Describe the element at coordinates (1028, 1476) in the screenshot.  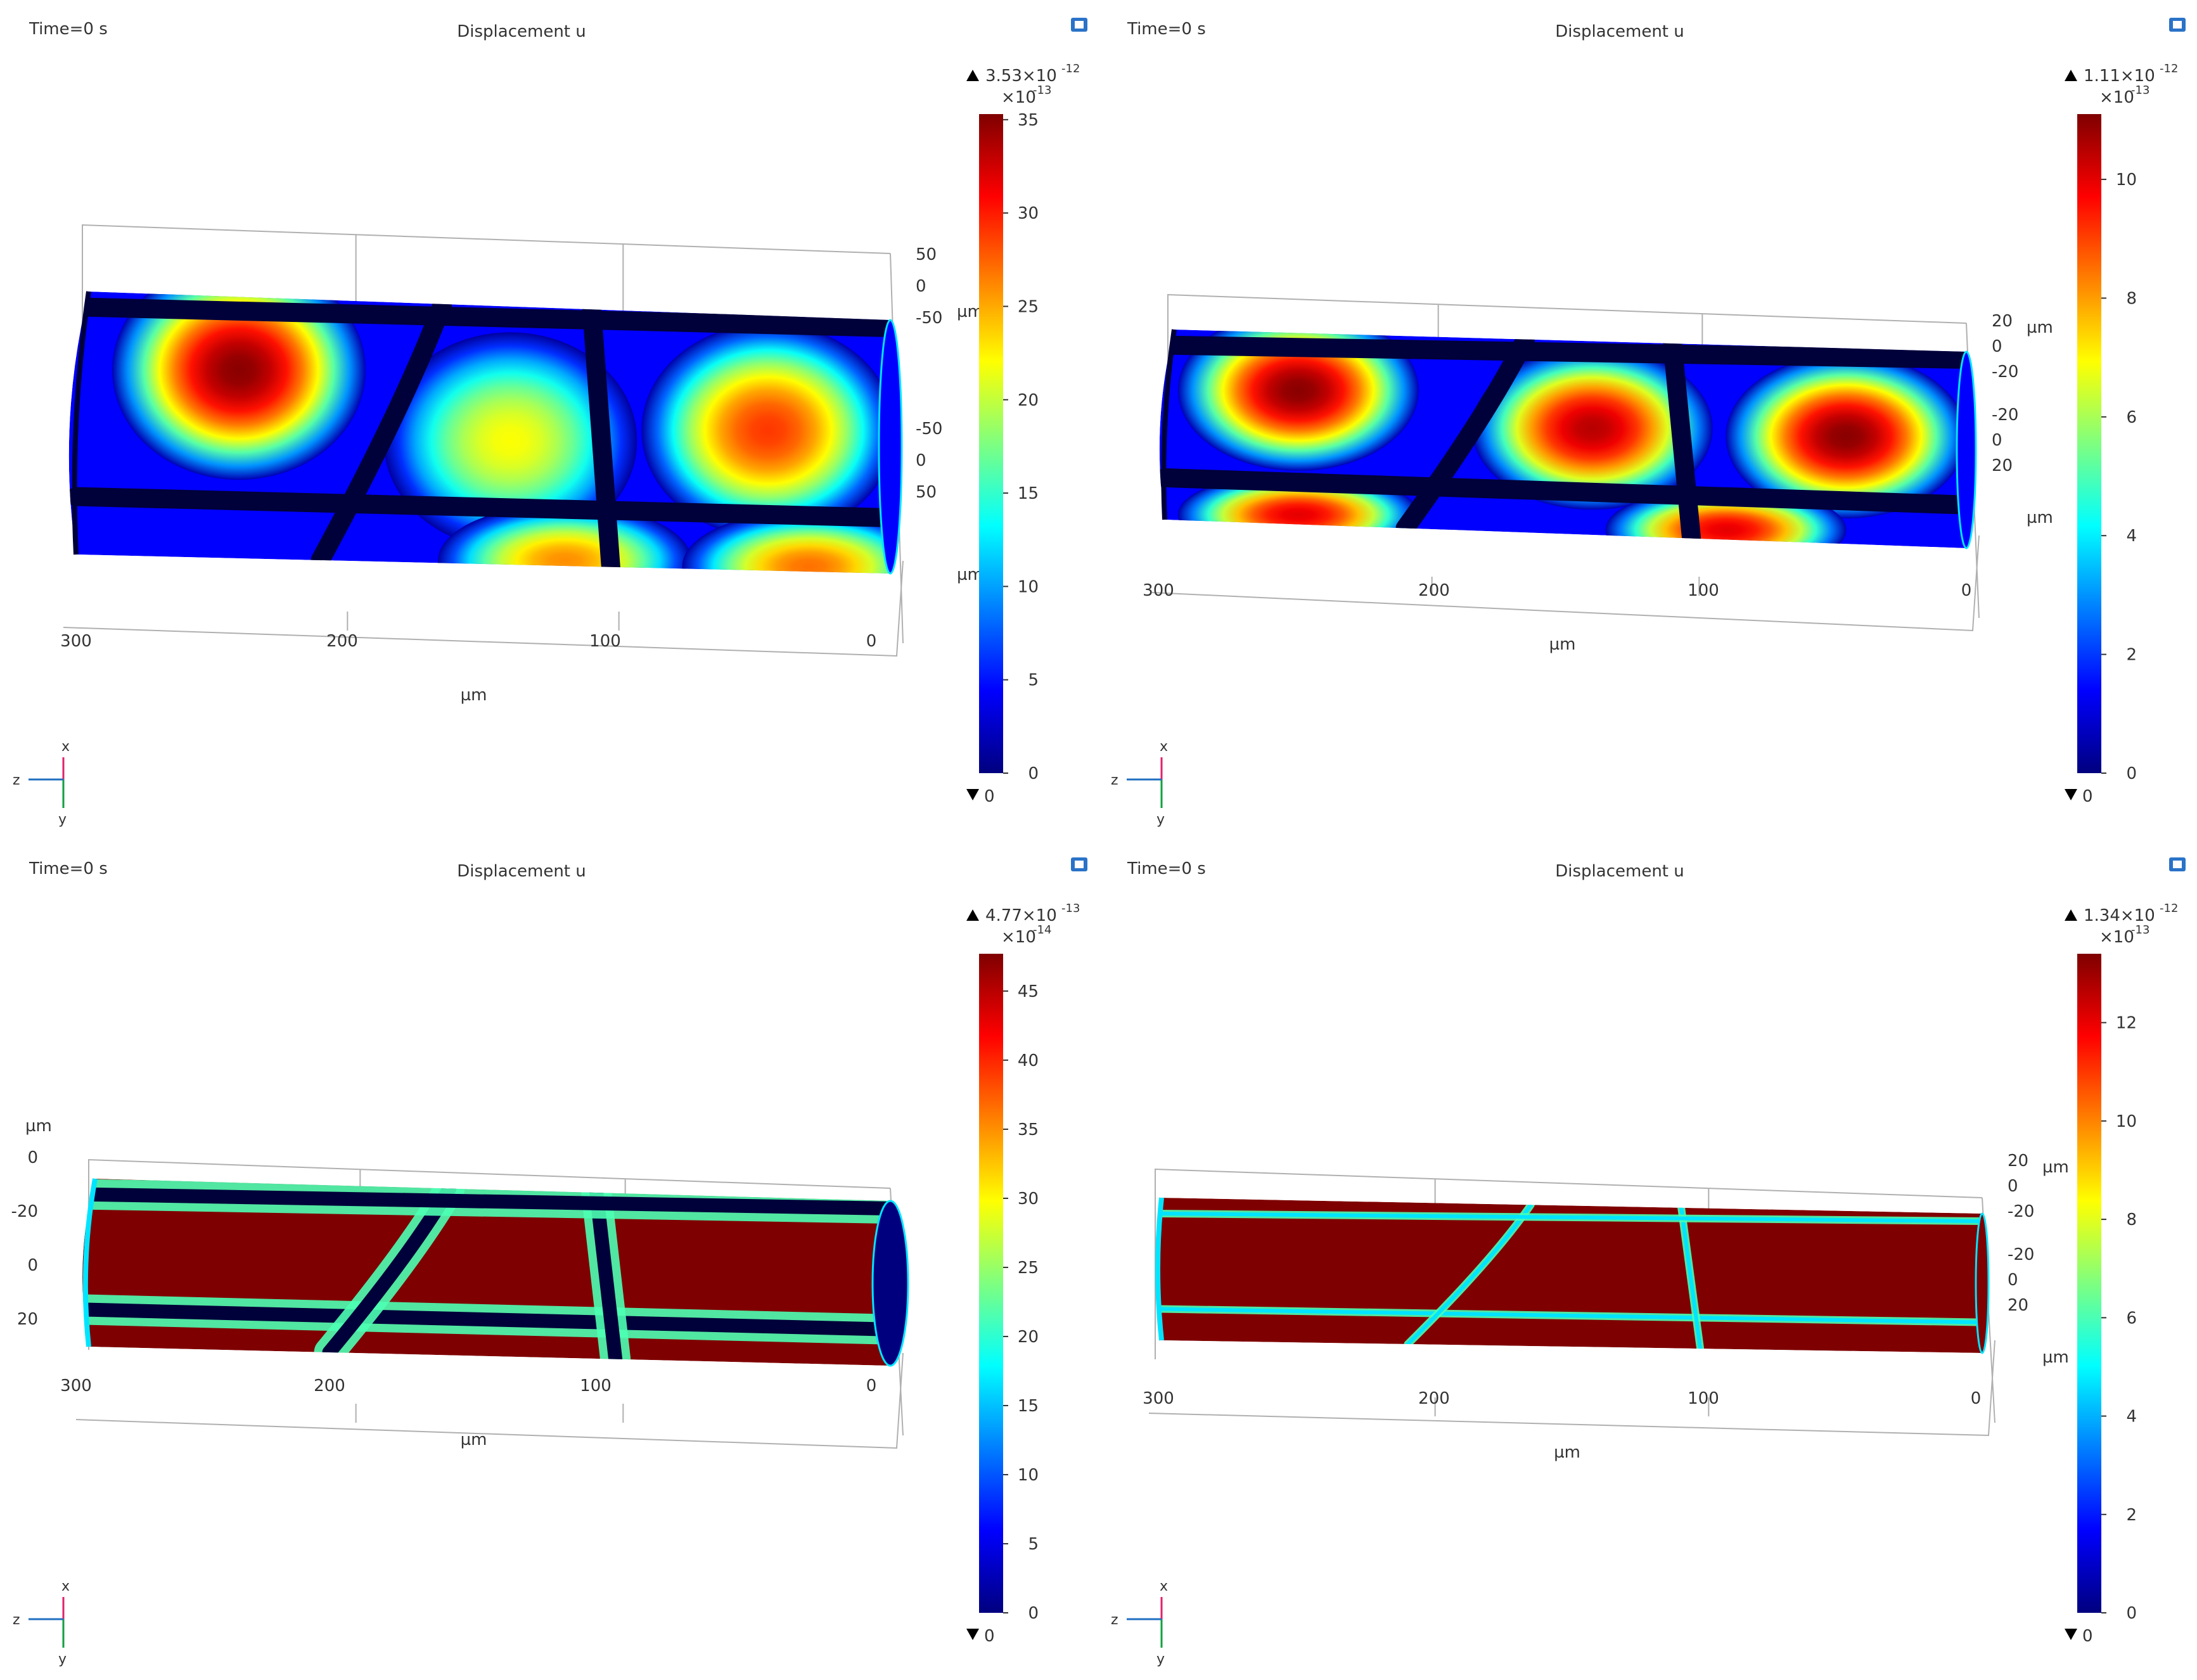
I see `colorbar-tick-label: 10` at that location.